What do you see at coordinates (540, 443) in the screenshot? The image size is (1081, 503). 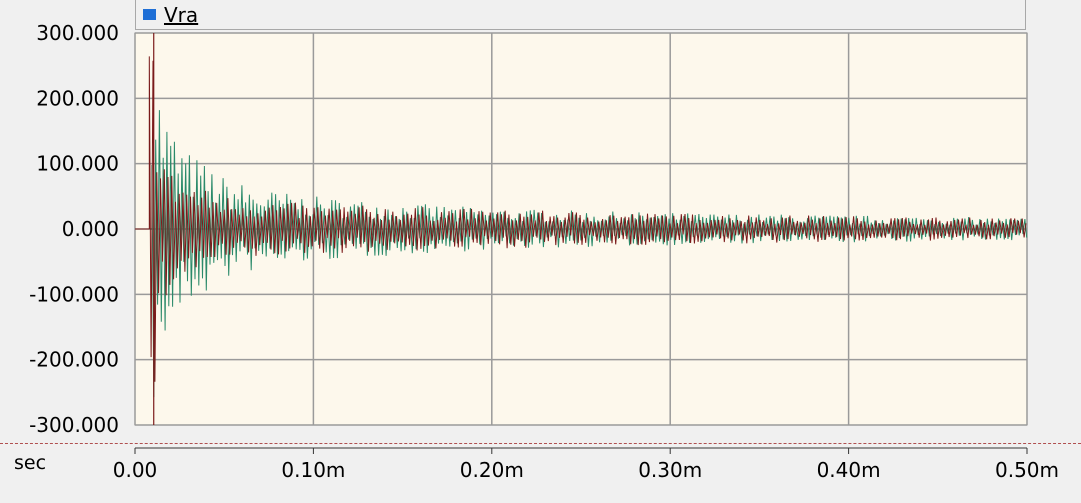 I see `axis-divider` at bounding box center [540, 443].